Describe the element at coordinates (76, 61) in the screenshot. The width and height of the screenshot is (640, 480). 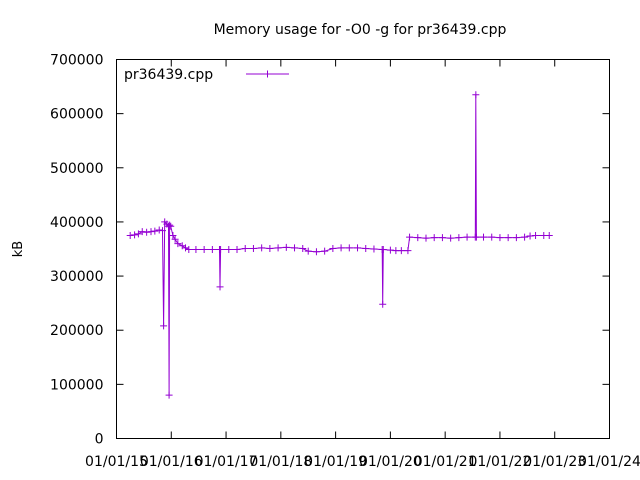
I see `y-tick-label: 700000` at that location.